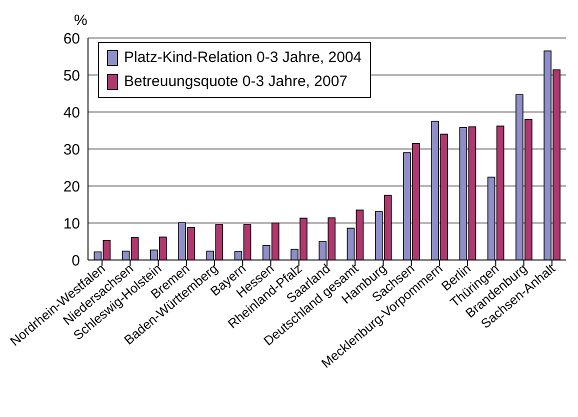 The width and height of the screenshot is (578, 417). What do you see at coordinates (81, 20) in the screenshot?
I see `y-axis-title: %` at bounding box center [81, 20].